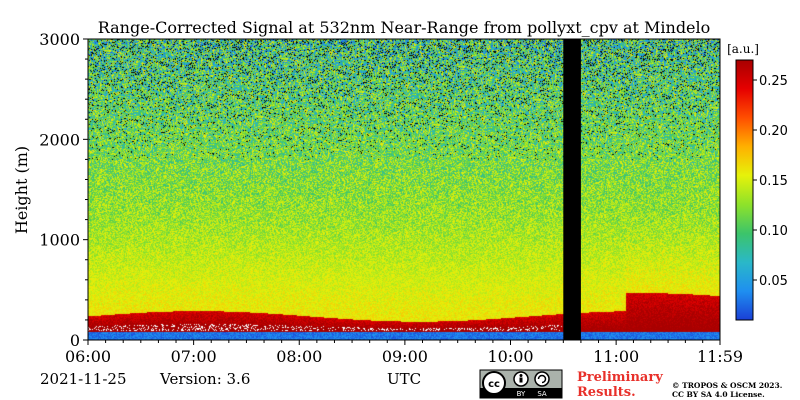  I want to click on no-data-gap, so click(572, 189).